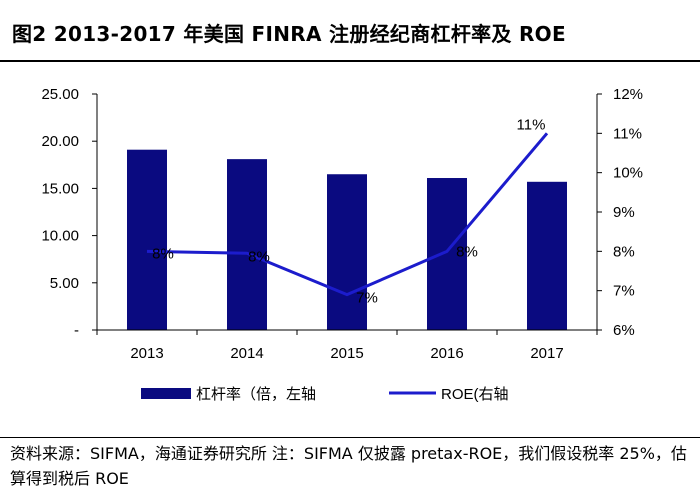 Image resolution: width=700 pixels, height=495 pixels. What do you see at coordinates (531, 124) in the screenshot?
I see `roe-data-label: 11%` at bounding box center [531, 124].